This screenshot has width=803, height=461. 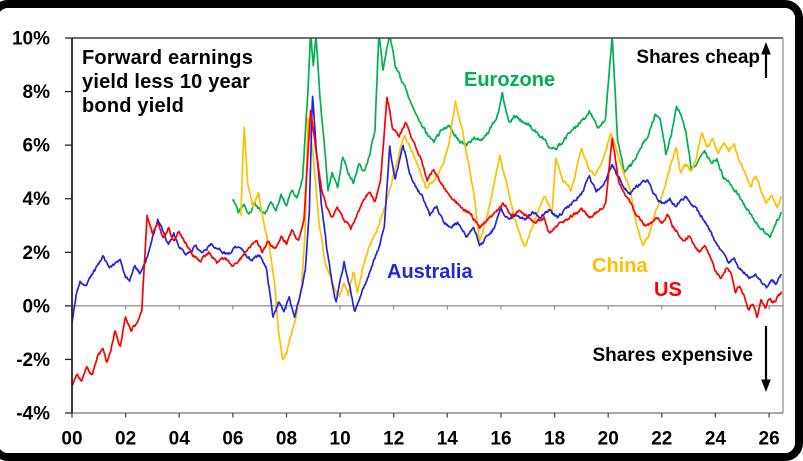 What do you see at coordinates (37, 253) in the screenshot?
I see `y-tick-label: 2%` at bounding box center [37, 253].